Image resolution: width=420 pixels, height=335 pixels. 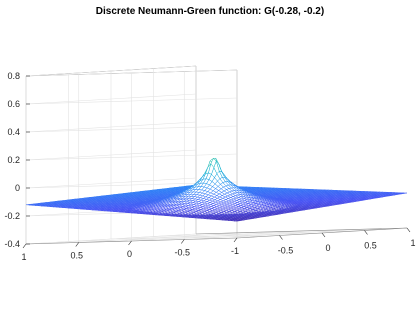 What do you see at coordinates (404, 193) in the screenshot?
I see `mesh-cell` at bounding box center [404, 193].